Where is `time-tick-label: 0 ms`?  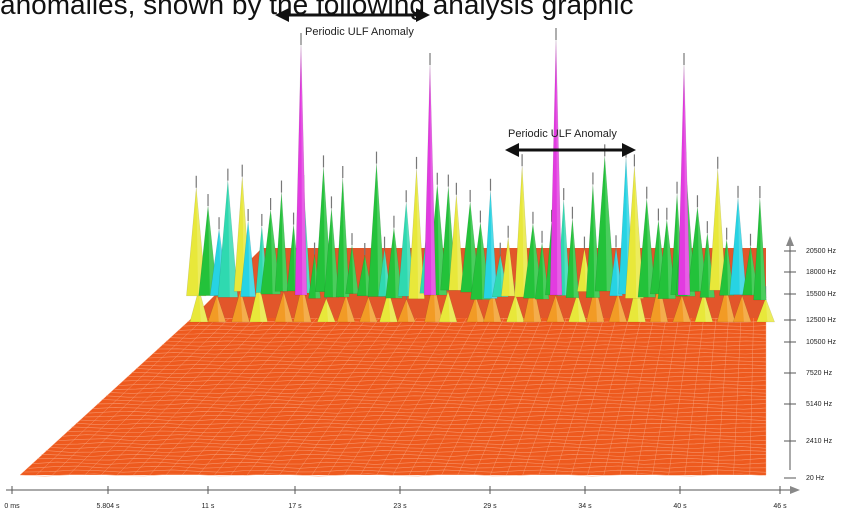 time-tick-label: 0 ms is located at coordinates (12, 506).